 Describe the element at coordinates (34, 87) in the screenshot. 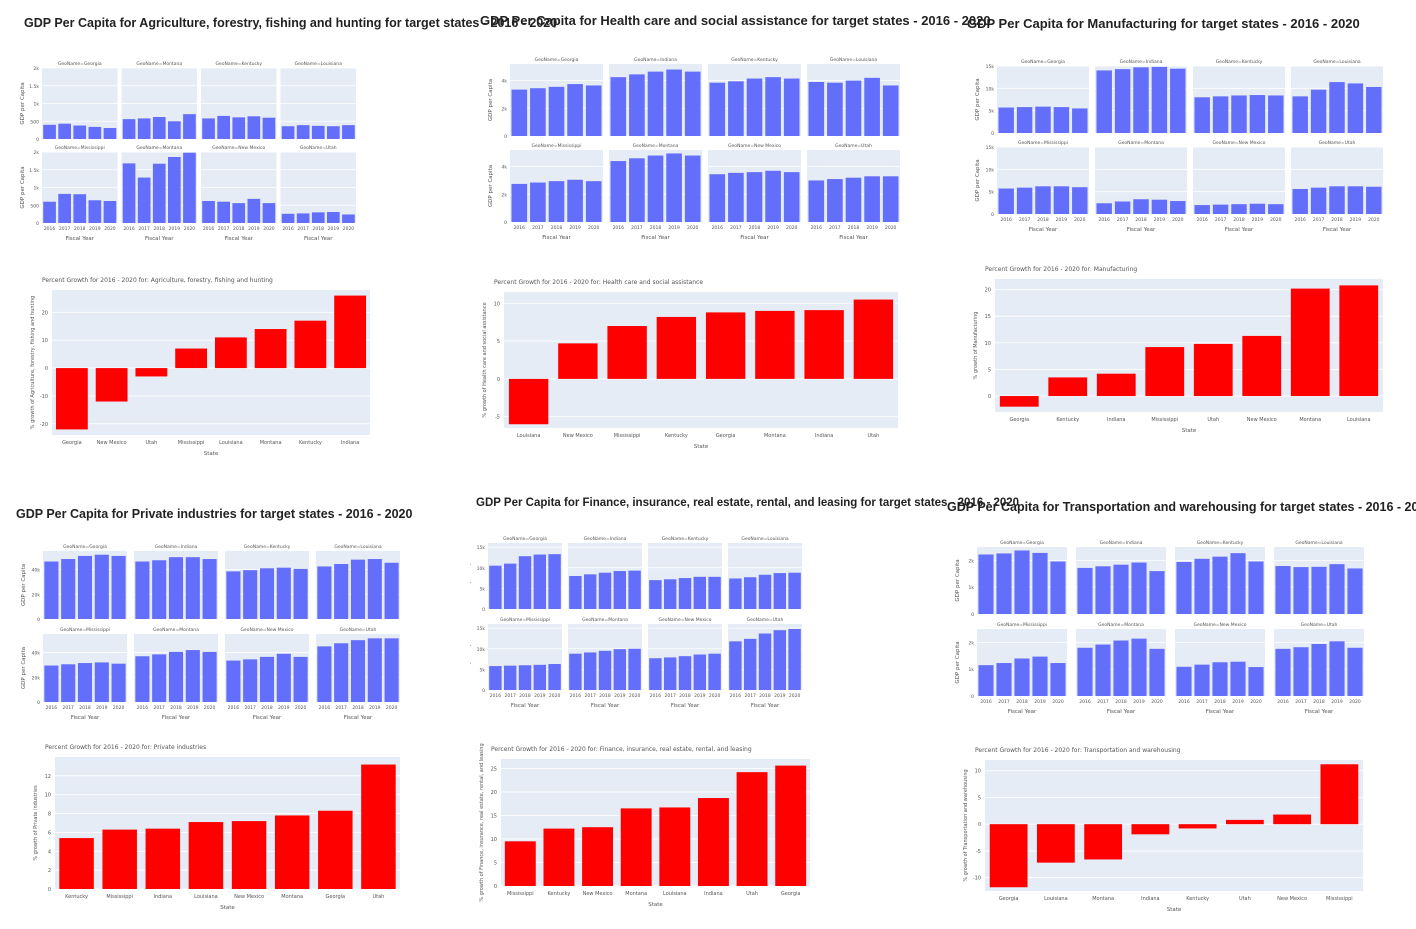

I see `facet-ytick-label: 1.5k` at that location.